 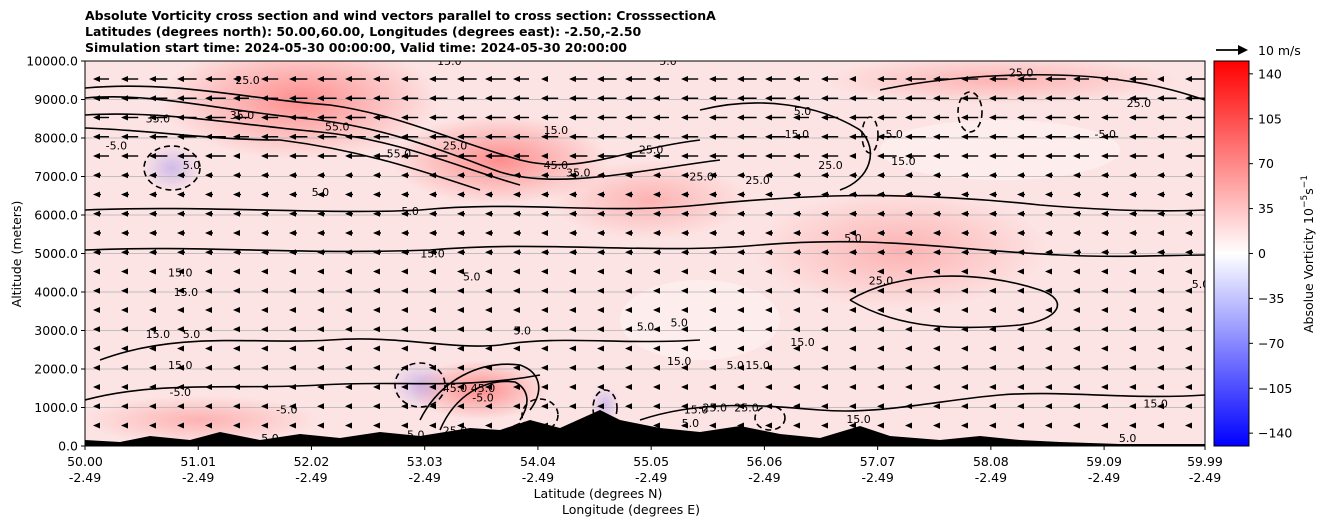 I want to click on y-tick-label: 3000.0, so click(x=56, y=330).